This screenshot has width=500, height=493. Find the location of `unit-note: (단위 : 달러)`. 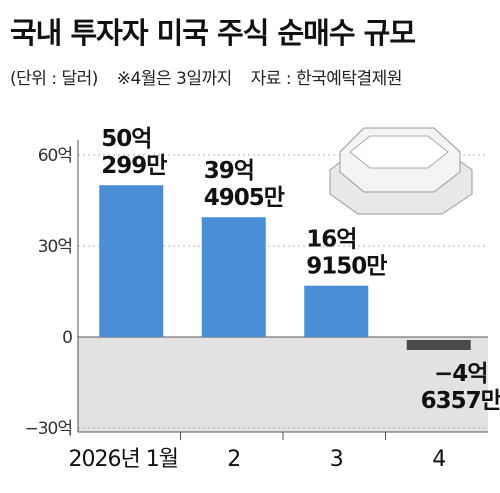

unit-note: (단위 : 달러) is located at coordinates (54, 79).